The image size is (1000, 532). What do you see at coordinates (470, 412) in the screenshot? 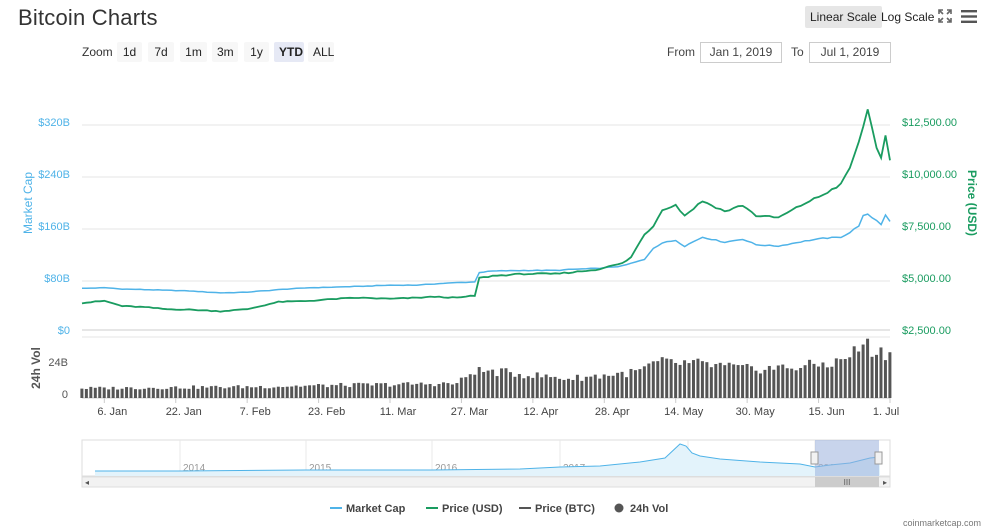
I see `x-tick-label: 27. Mar` at bounding box center [470, 412].